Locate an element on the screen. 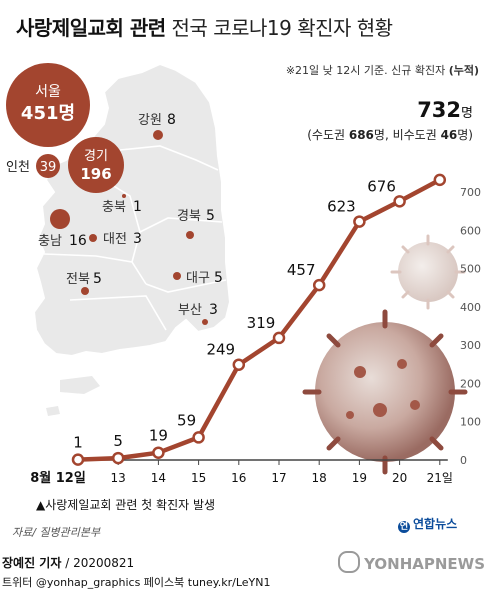 This screenshot has height=592, width=499. source-note: 자료/ 질병관리본부 is located at coordinates (56, 532).